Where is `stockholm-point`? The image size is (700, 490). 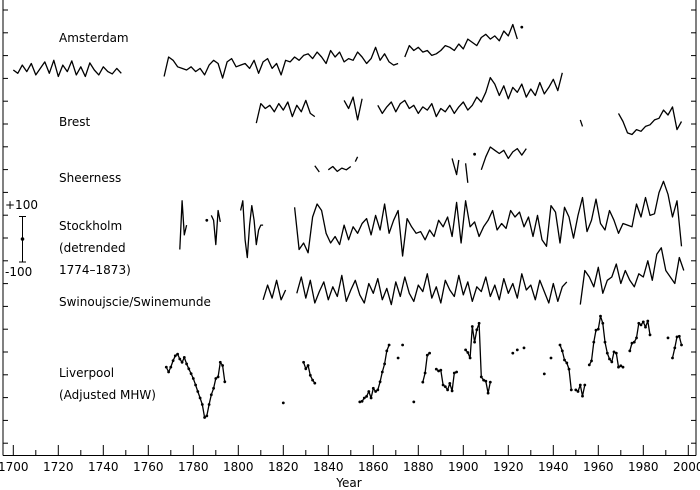 stockholm-point is located at coordinates (207, 220).